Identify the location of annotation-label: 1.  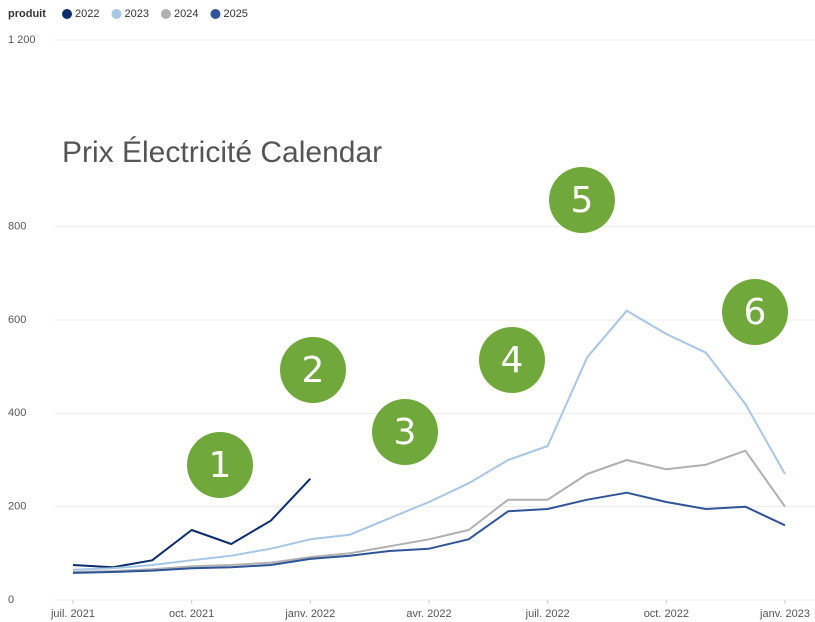
(220, 465).